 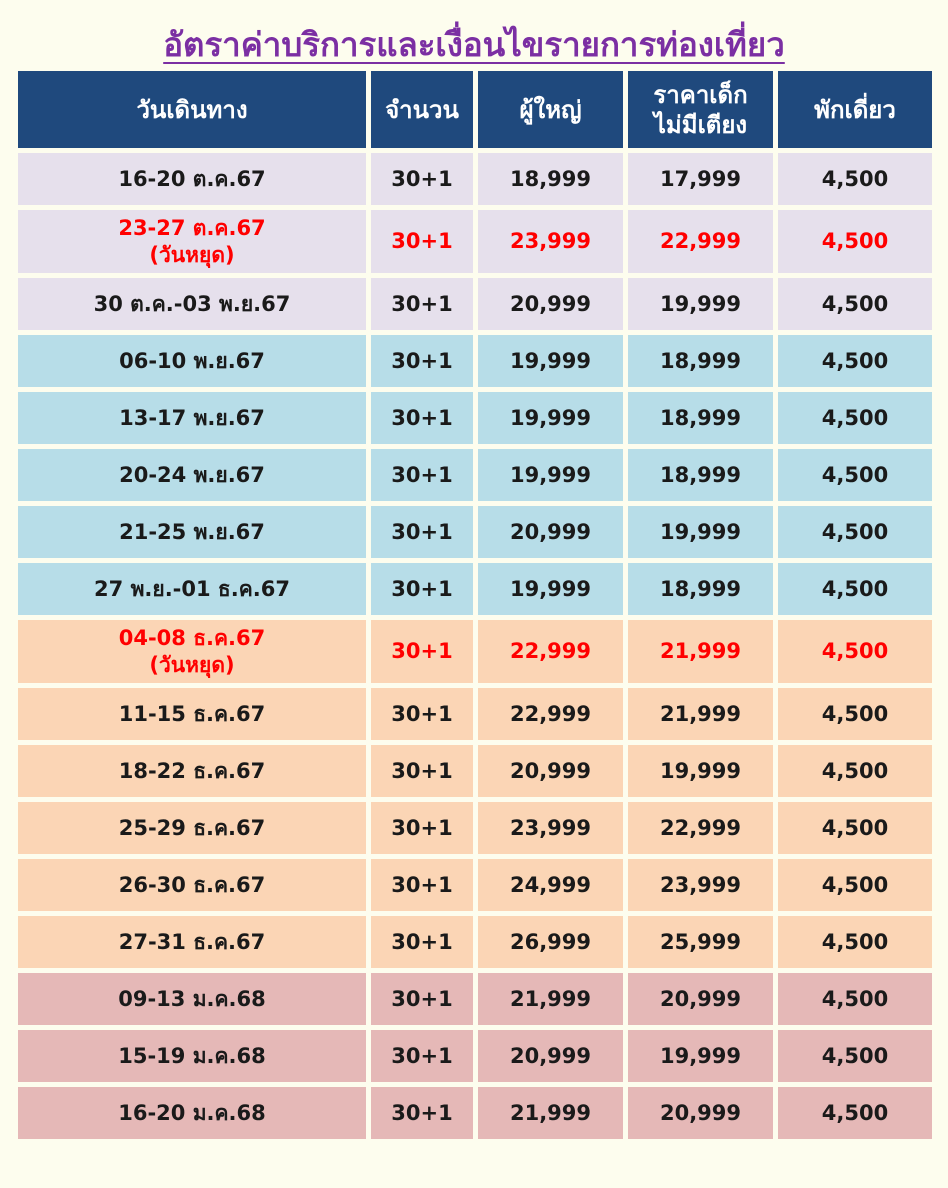 What do you see at coordinates (550, 885) in the screenshot?
I see `adult-price-cell: 24,999` at bounding box center [550, 885].